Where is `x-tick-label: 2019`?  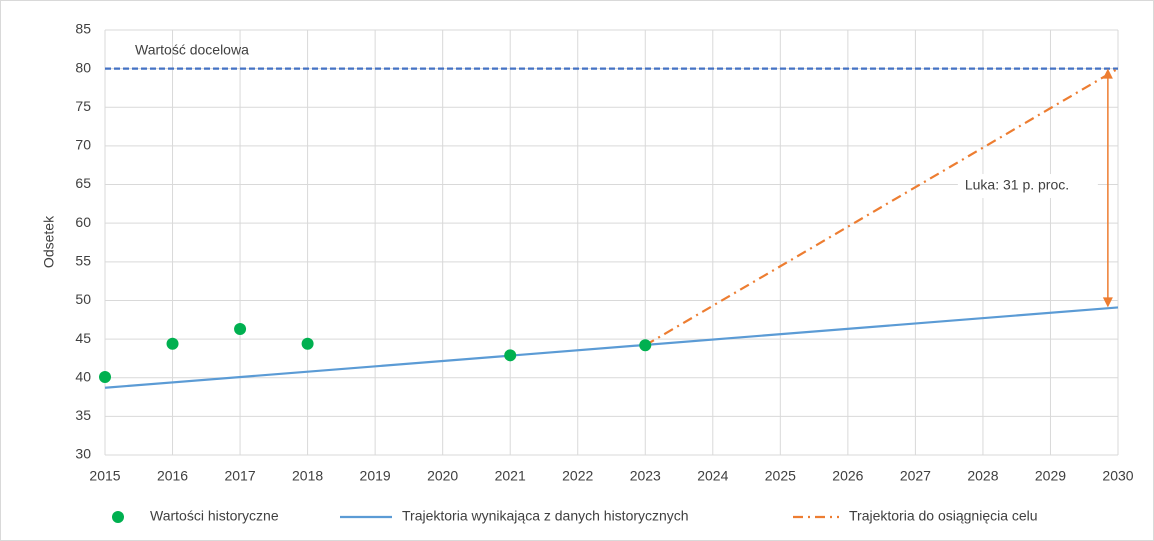
x-tick-label: 2019 is located at coordinates (375, 476).